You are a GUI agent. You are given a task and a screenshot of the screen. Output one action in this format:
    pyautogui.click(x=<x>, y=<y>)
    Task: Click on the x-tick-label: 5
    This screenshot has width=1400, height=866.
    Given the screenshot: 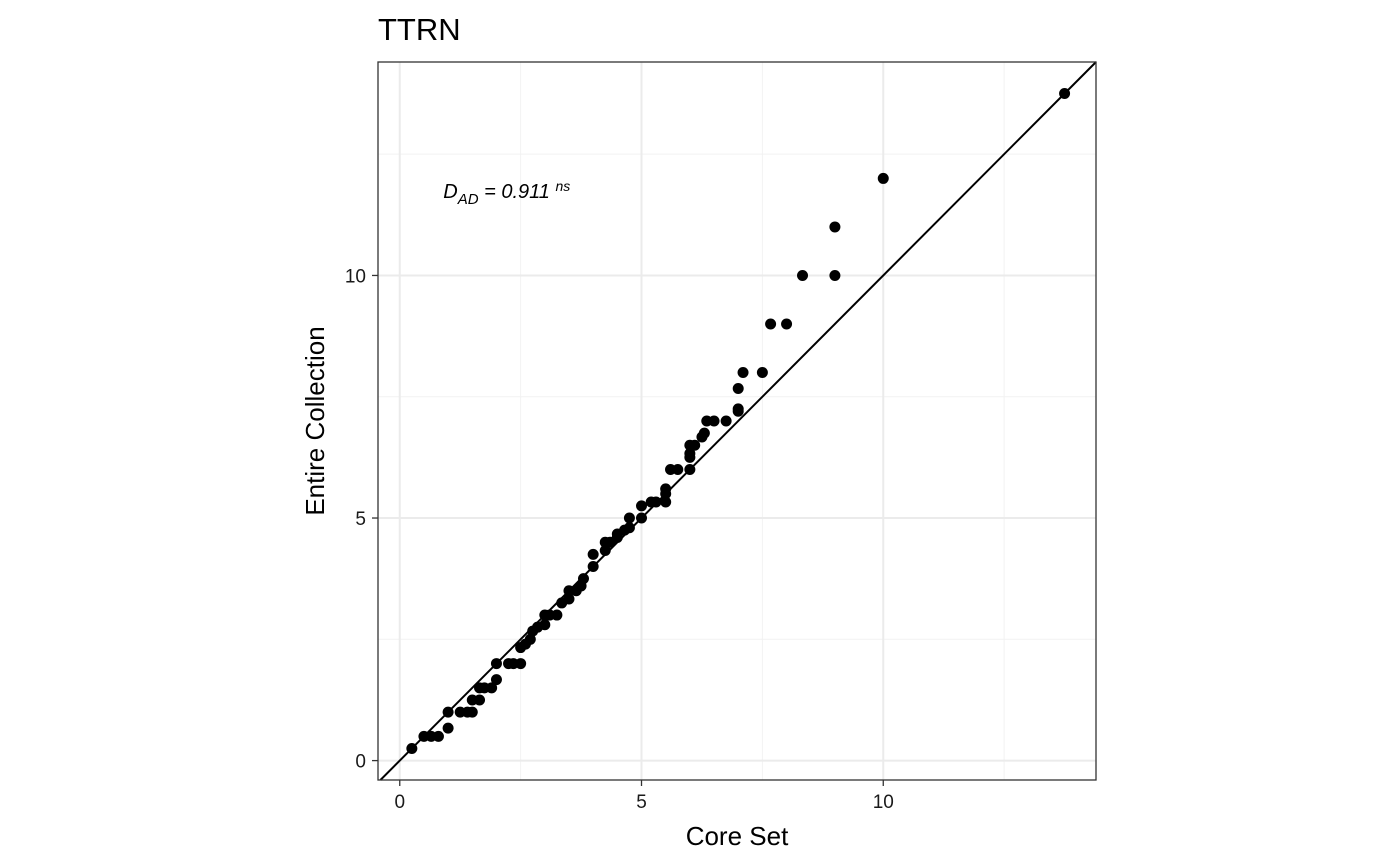 What is the action you would take?
    pyautogui.click(x=641, y=802)
    